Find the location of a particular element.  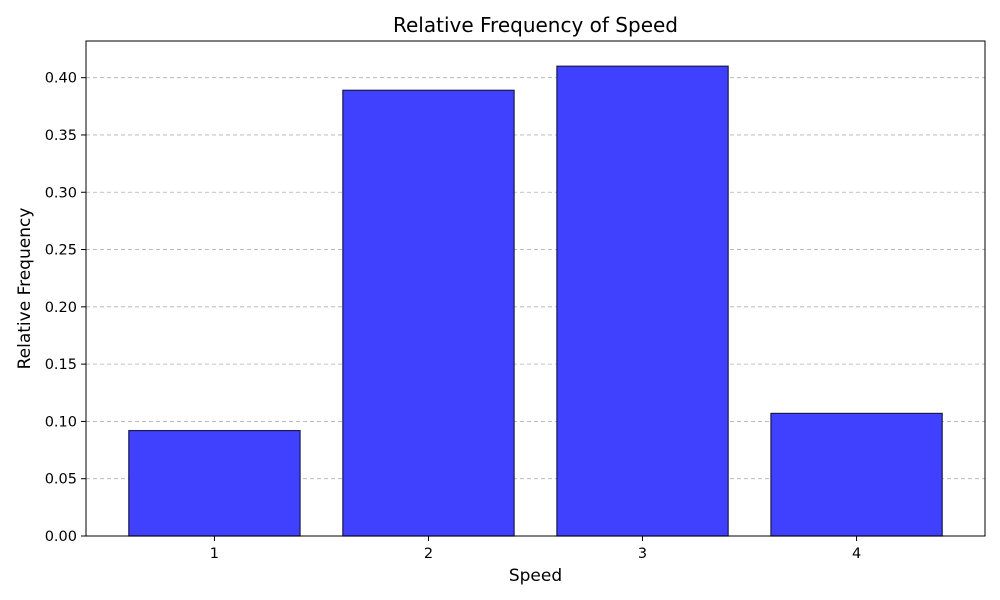

y-tick-label: 0.35 is located at coordinates (61, 136).